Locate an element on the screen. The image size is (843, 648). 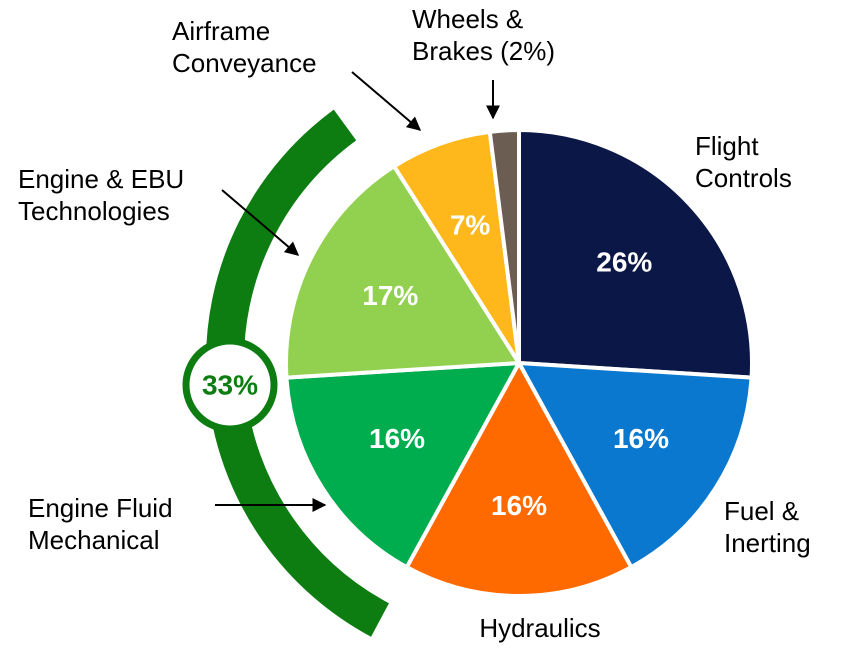
category-label: Engine Fluid Mechanical is located at coordinates (100, 524).